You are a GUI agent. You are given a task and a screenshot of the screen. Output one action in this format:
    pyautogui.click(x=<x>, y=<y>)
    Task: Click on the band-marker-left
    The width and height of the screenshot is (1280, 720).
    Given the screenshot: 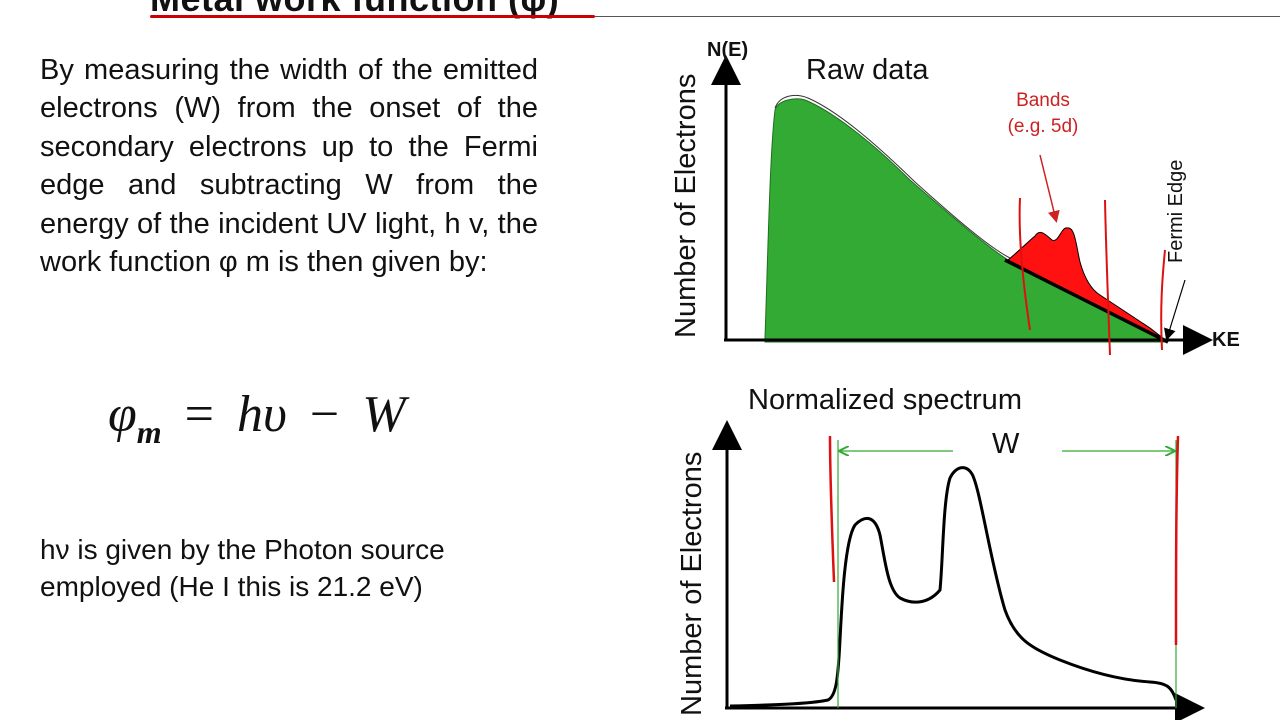 What is the action you would take?
    pyautogui.click(x=1024, y=264)
    